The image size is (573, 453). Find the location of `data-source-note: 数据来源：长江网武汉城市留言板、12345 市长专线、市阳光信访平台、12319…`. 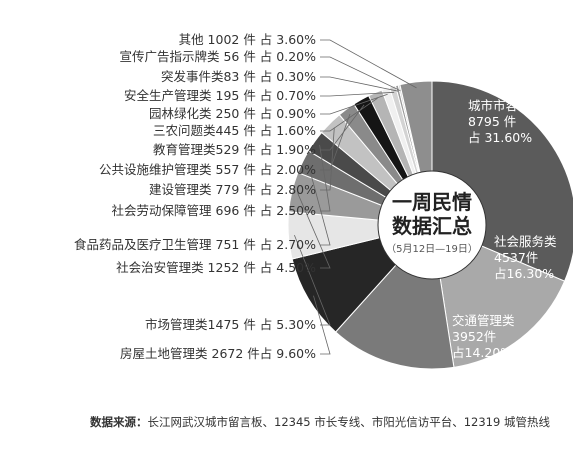

data-source-note: 数据来源：长江网武汉城市留言板、12345 市长专线、市阳光信访平台、12319… is located at coordinates (330, 422).